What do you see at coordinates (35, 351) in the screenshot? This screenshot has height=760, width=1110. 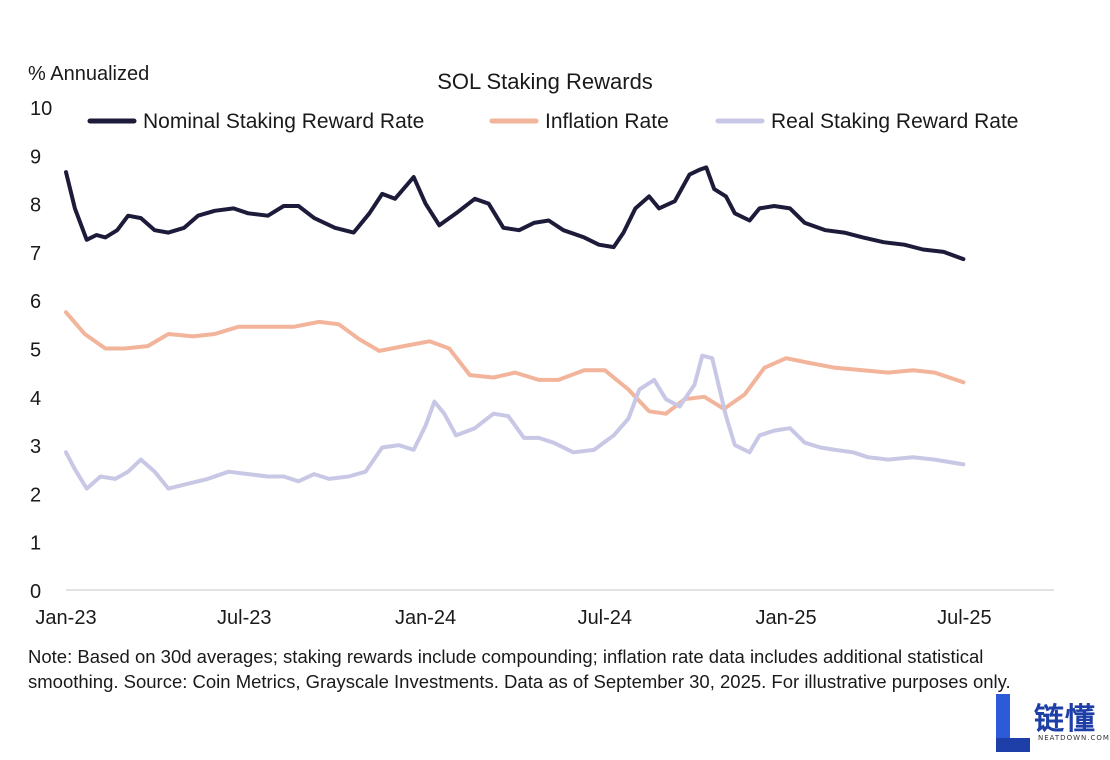 I see `y-tick-label: 5` at bounding box center [35, 351].